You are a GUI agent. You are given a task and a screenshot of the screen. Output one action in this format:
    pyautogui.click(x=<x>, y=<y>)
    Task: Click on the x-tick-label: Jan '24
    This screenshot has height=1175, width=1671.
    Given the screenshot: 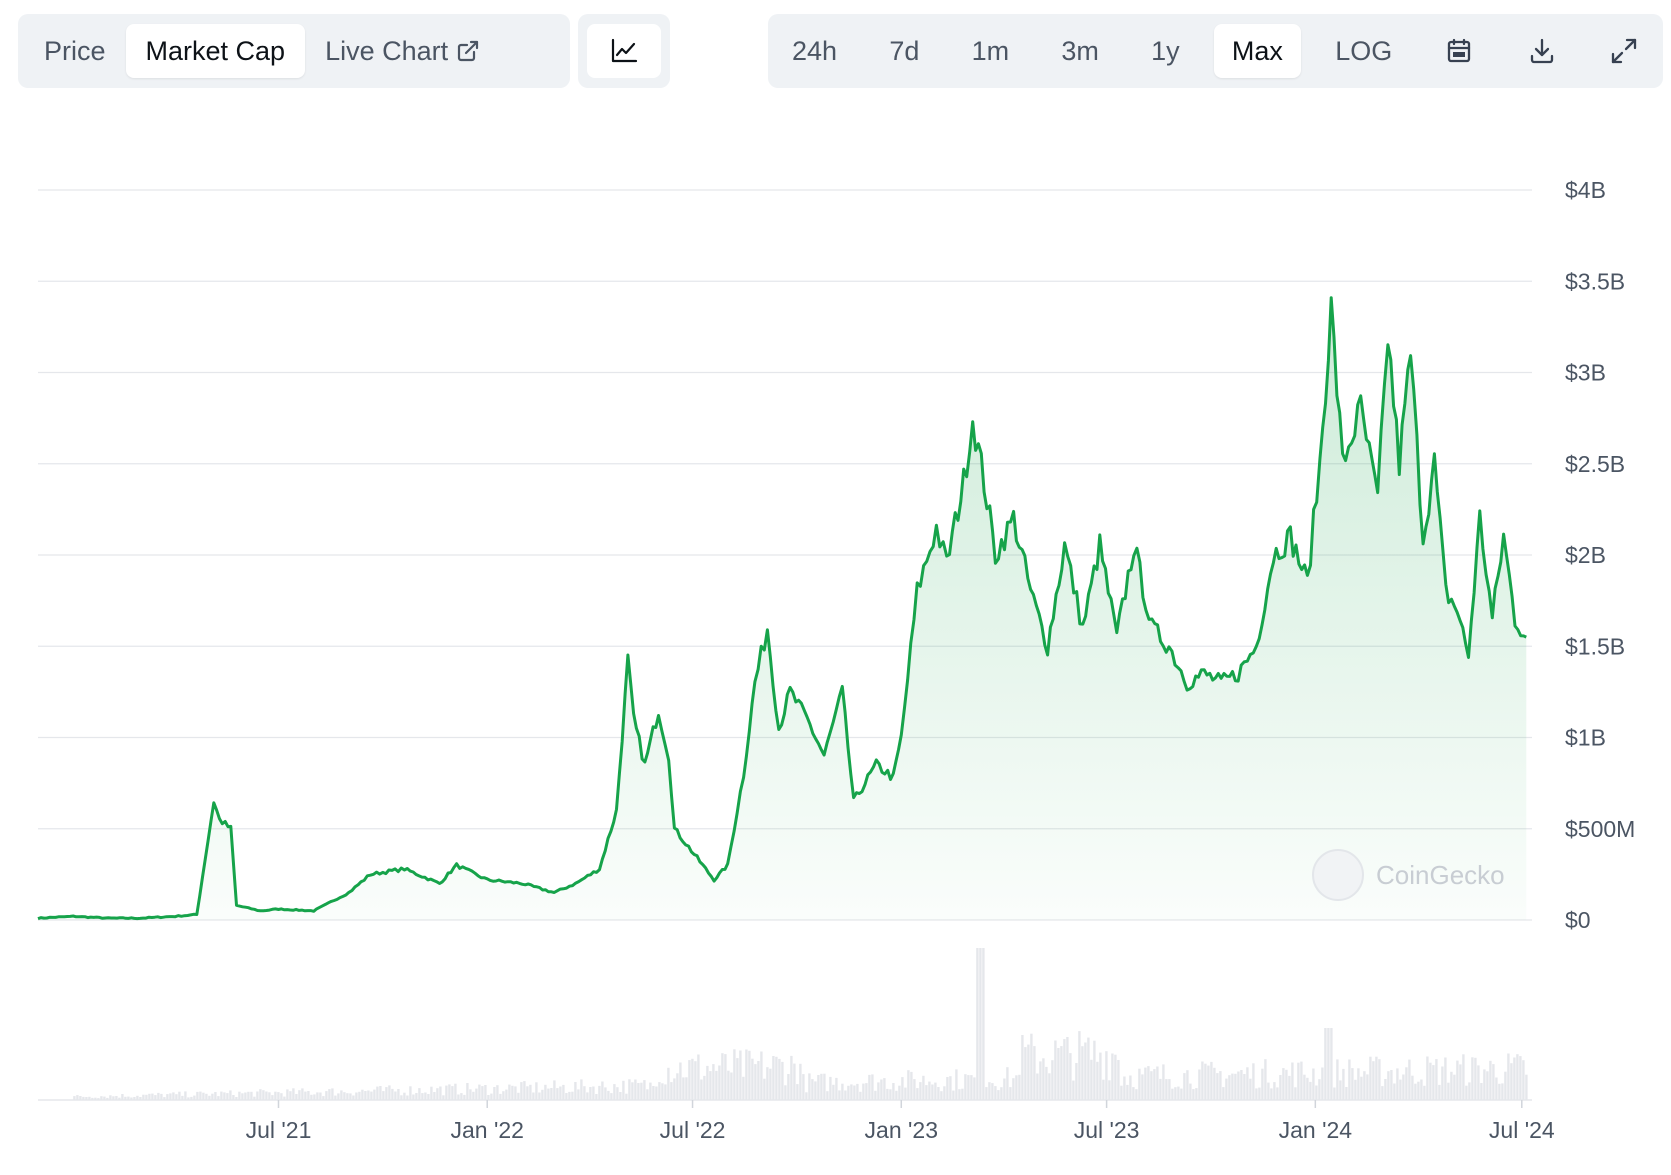 What is the action you would take?
    pyautogui.click(x=1316, y=1130)
    